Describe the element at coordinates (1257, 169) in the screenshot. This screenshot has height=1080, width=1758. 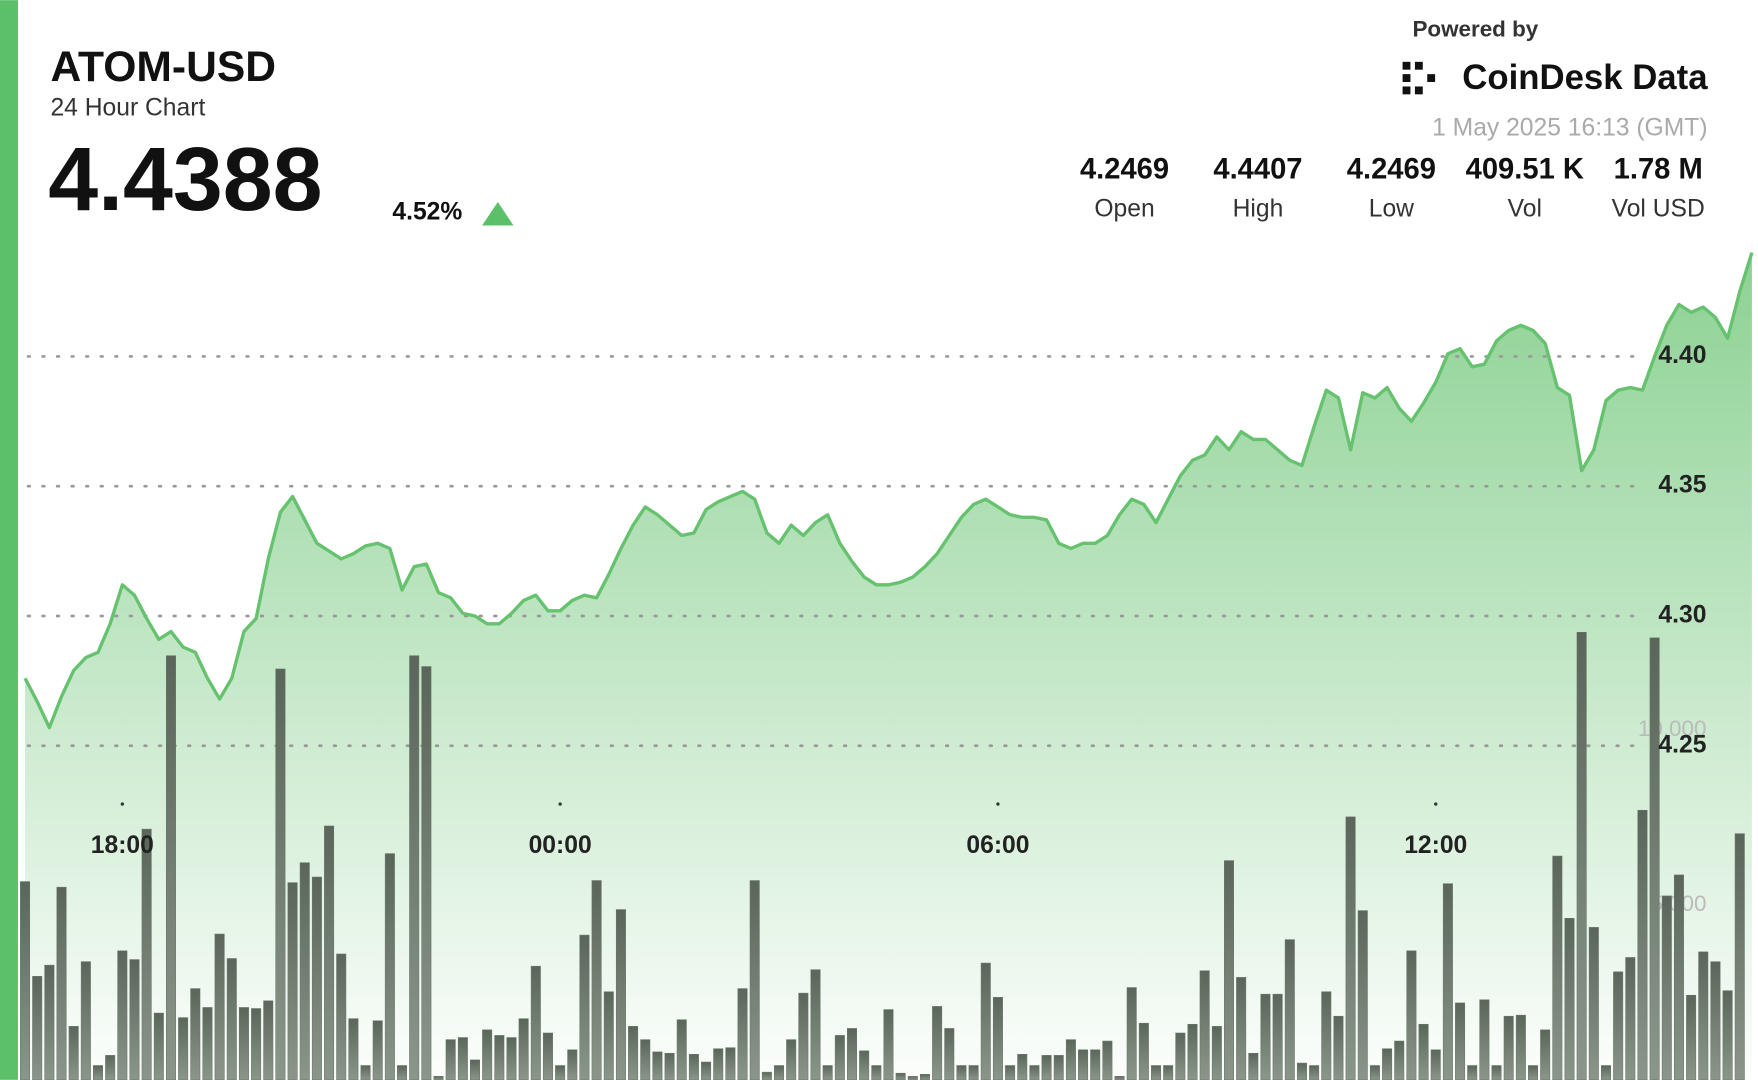
I see `stat-value: 4.4407` at that location.